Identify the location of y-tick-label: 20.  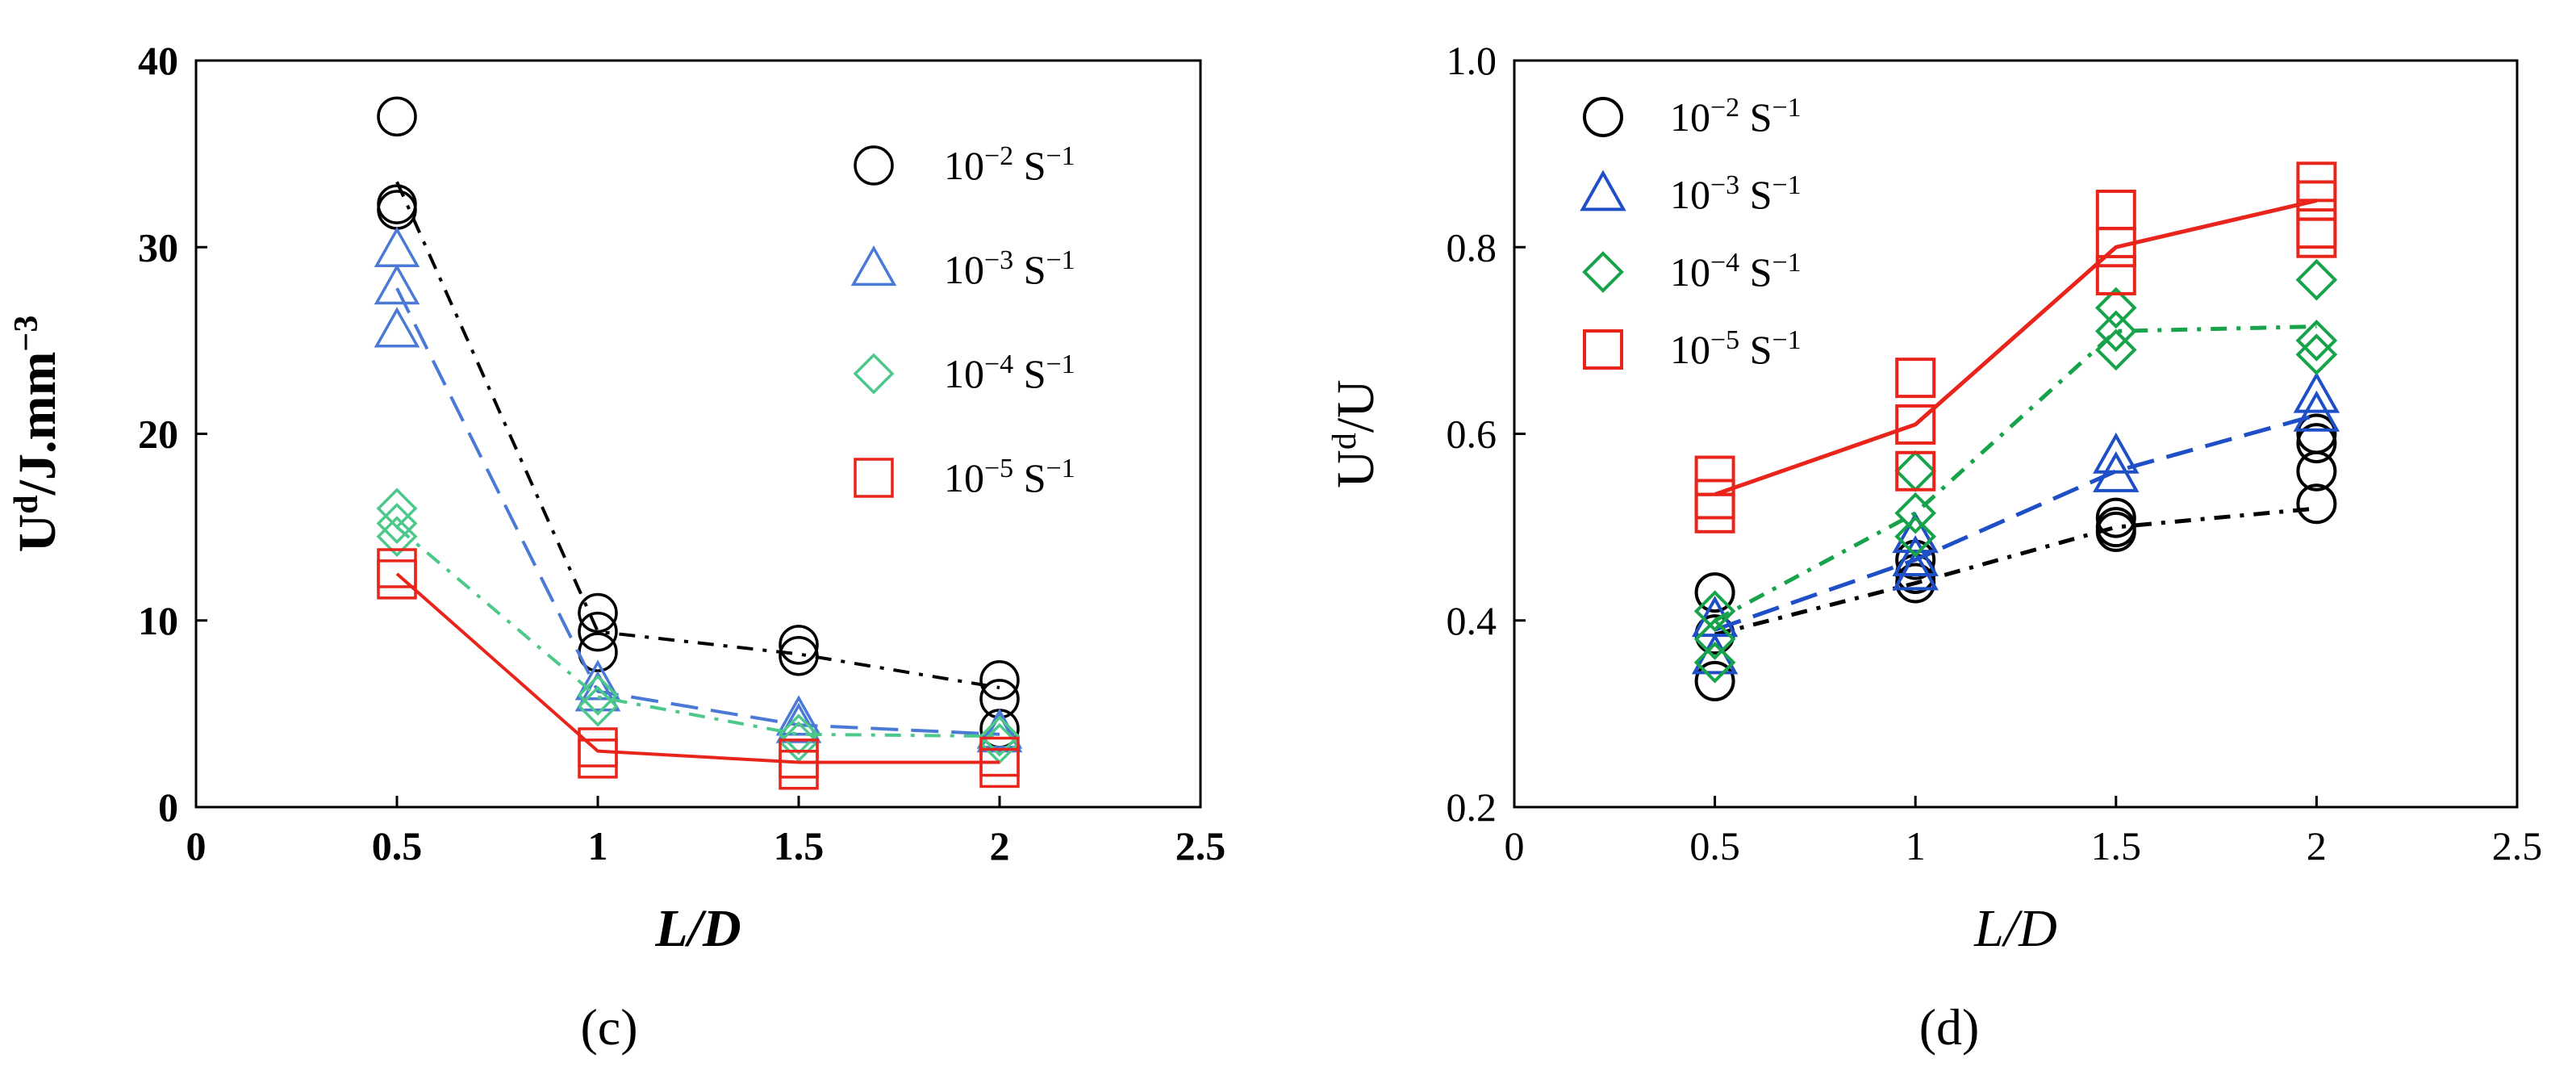
(158, 435).